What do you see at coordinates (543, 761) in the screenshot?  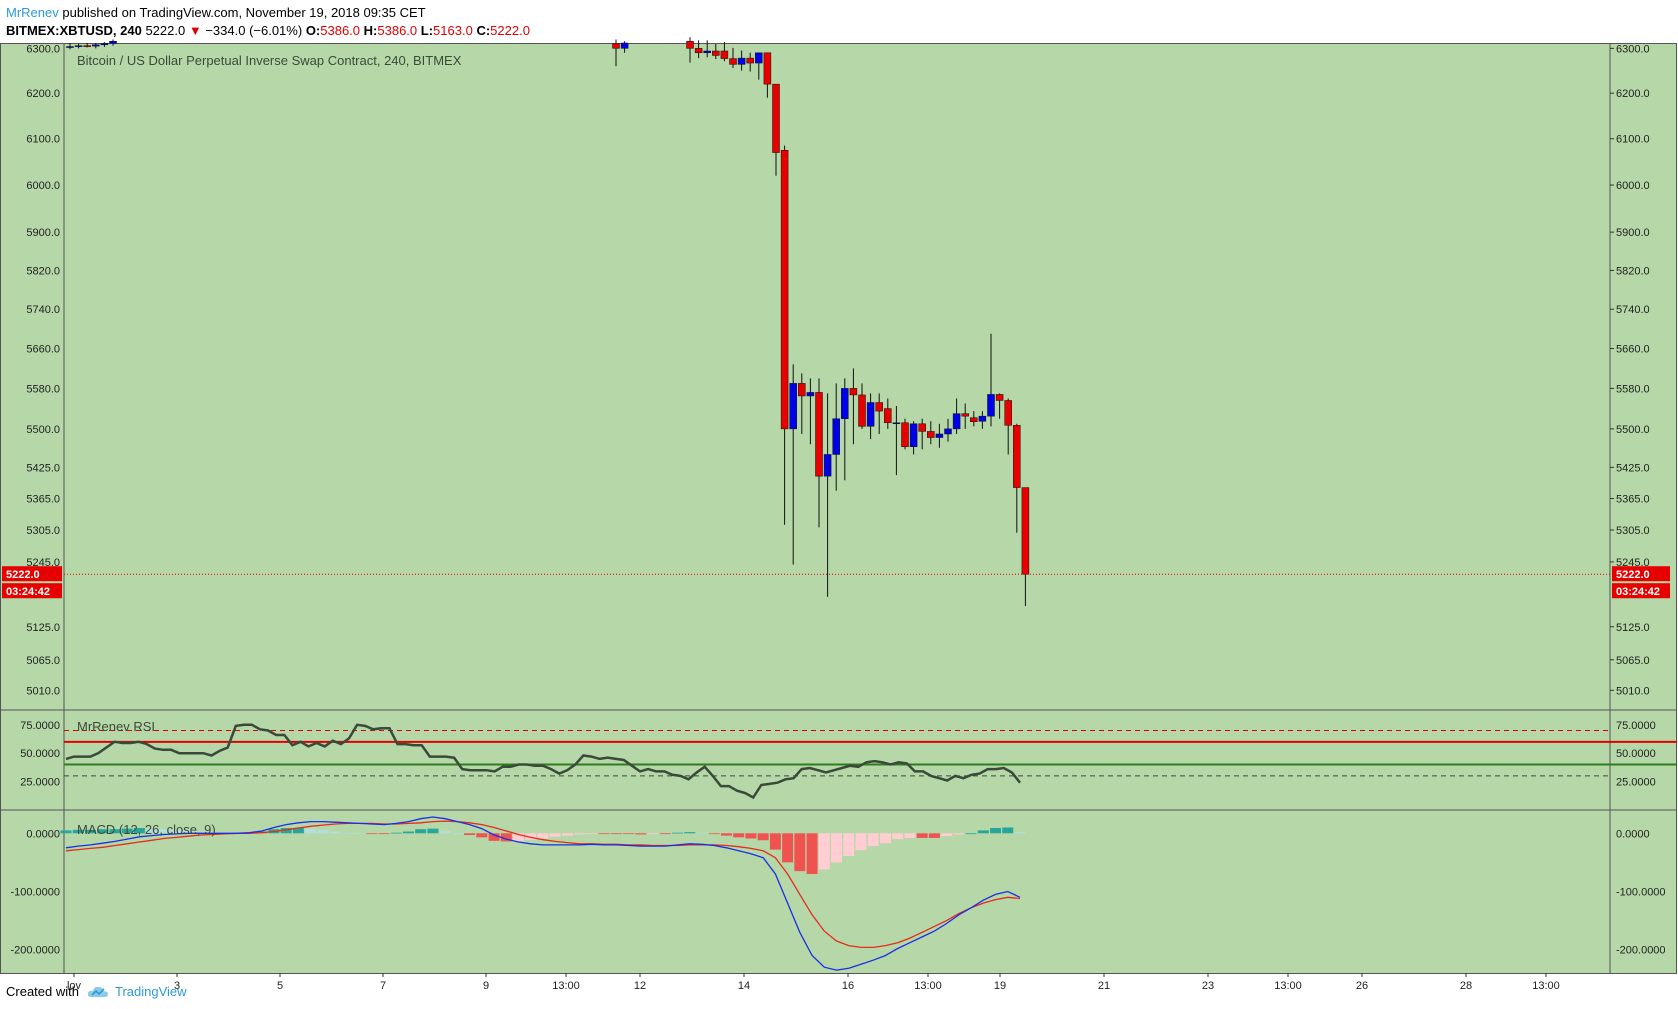 I see `rsi-line` at bounding box center [543, 761].